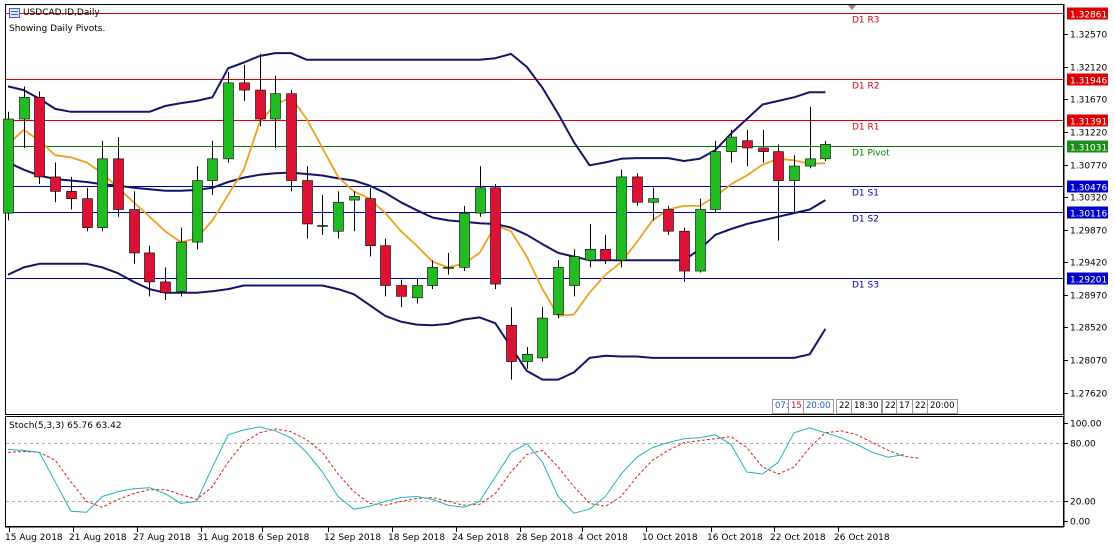  What do you see at coordinates (782, 406) in the screenshot?
I see `session-box-1: 07:` at bounding box center [782, 406].